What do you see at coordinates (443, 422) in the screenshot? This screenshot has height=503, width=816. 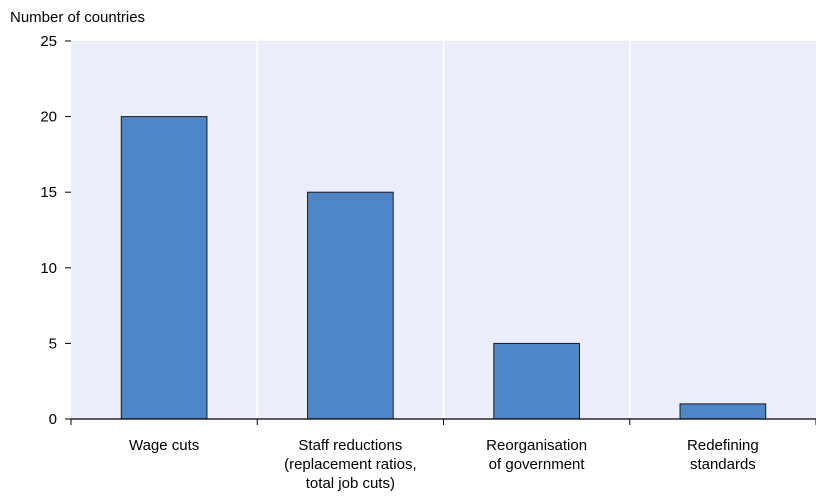 I see `x-axis-ticks` at bounding box center [443, 422].